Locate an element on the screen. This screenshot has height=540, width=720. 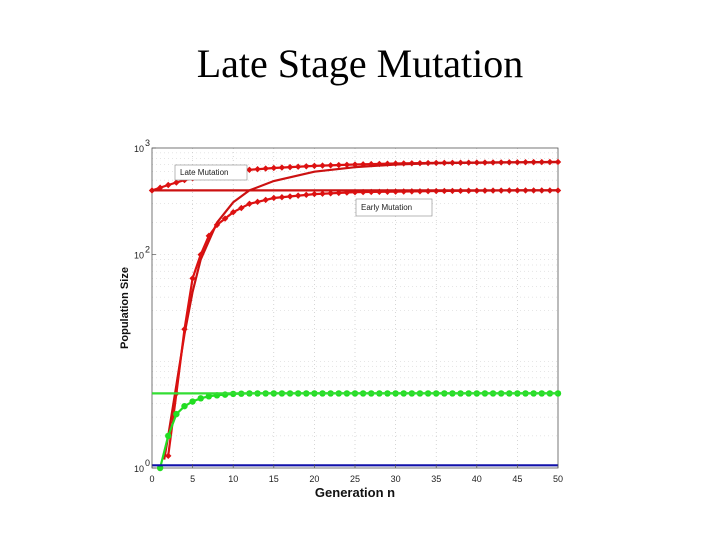
y-tick-exponent: 2 is located at coordinates (147, 250).